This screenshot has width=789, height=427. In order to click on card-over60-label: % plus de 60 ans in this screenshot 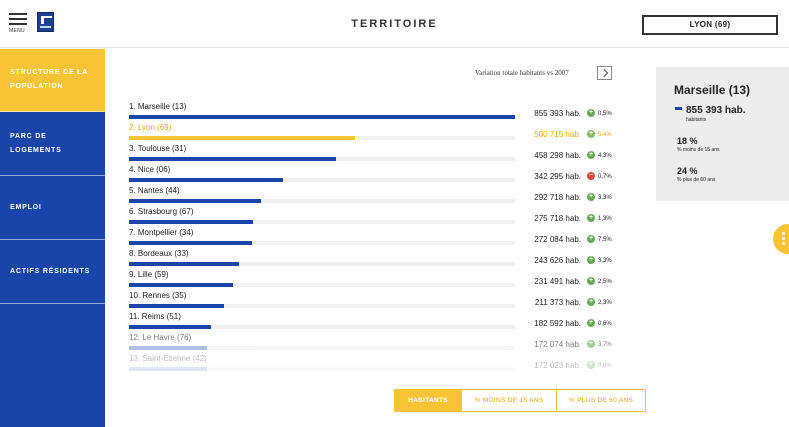, I will do `click(696, 180)`.